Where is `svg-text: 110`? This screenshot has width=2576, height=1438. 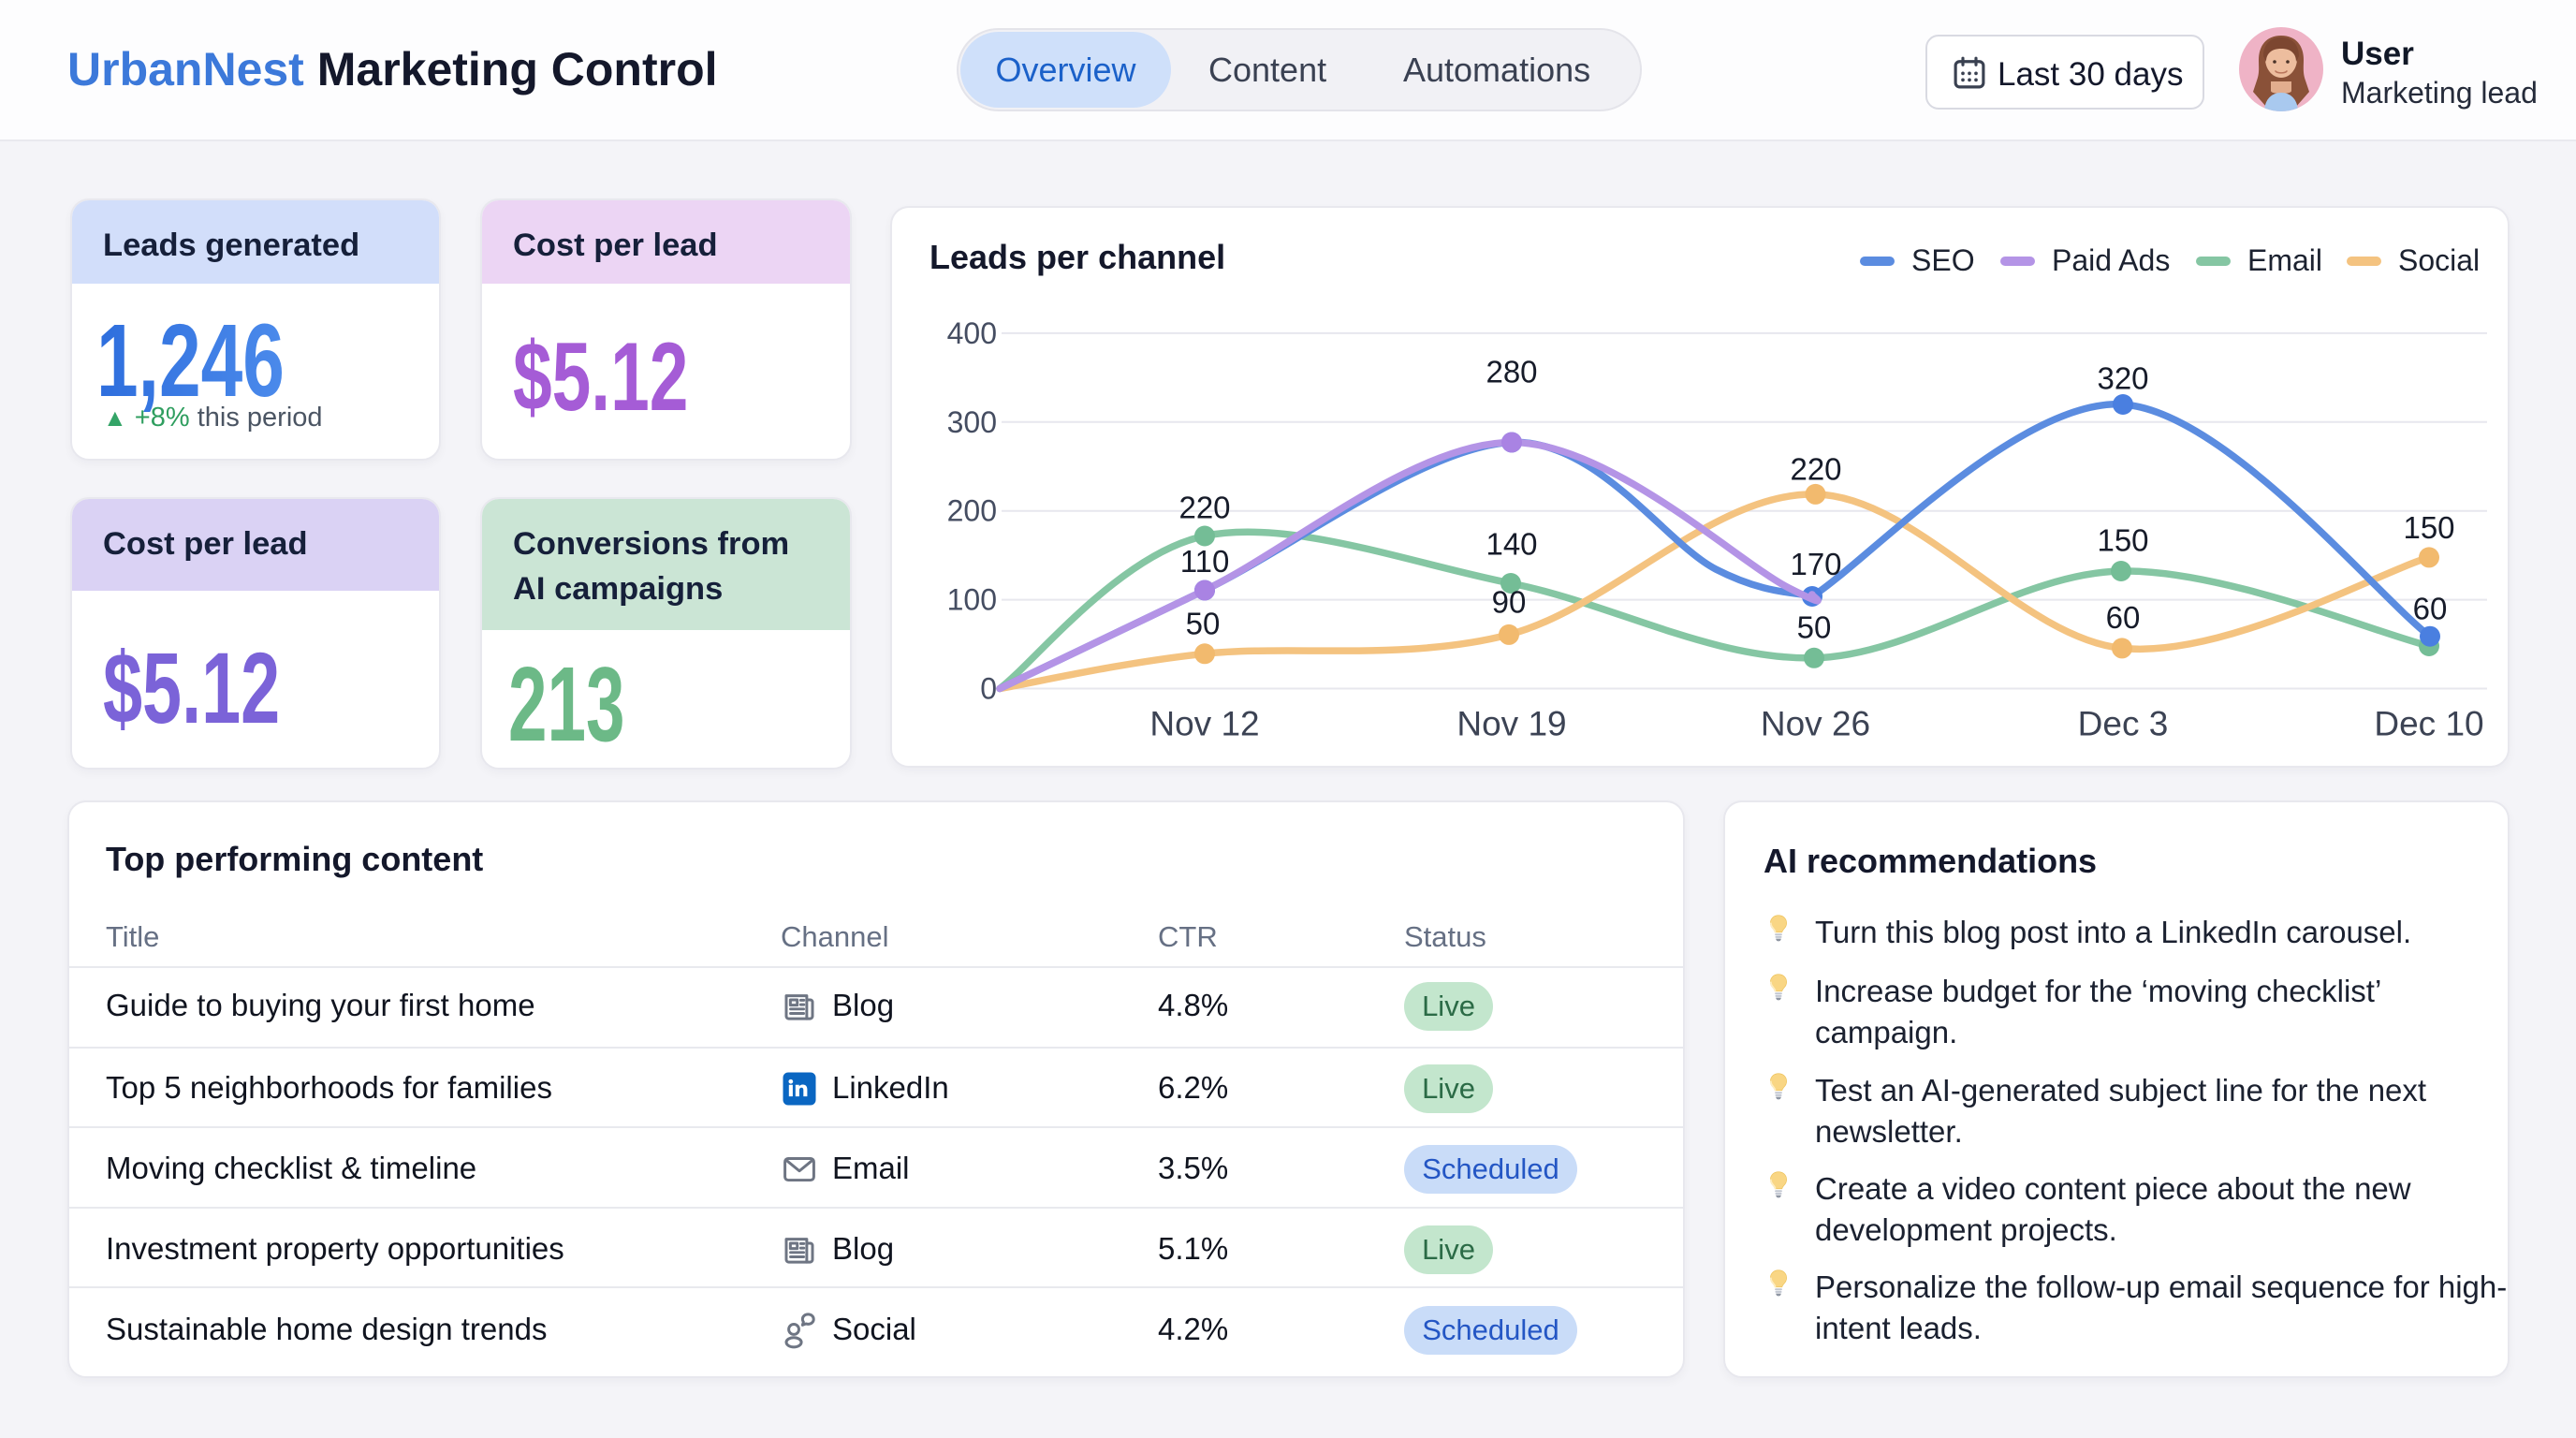 svg-text: 110 is located at coordinates (1205, 561).